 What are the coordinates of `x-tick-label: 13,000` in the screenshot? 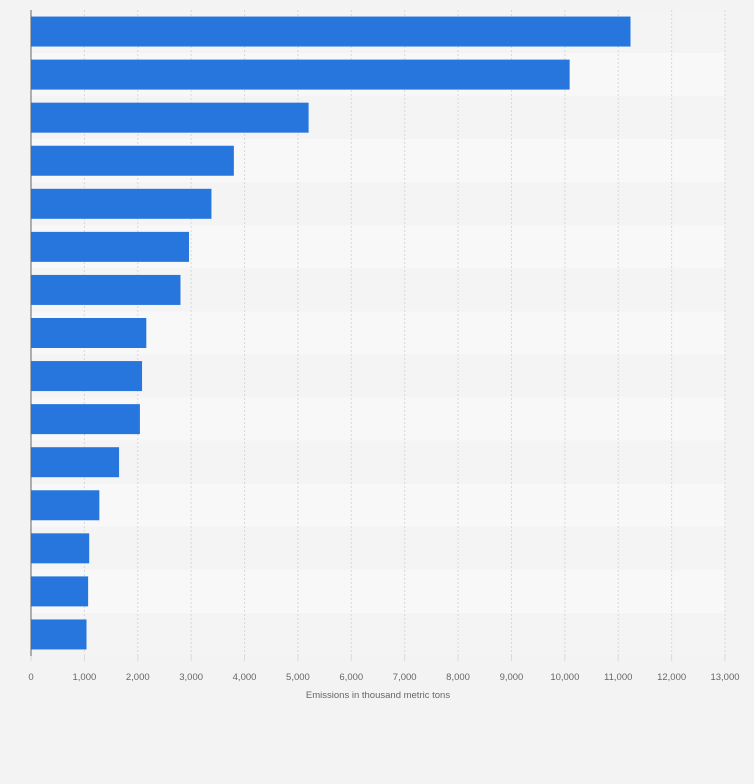 It's located at (724, 677).